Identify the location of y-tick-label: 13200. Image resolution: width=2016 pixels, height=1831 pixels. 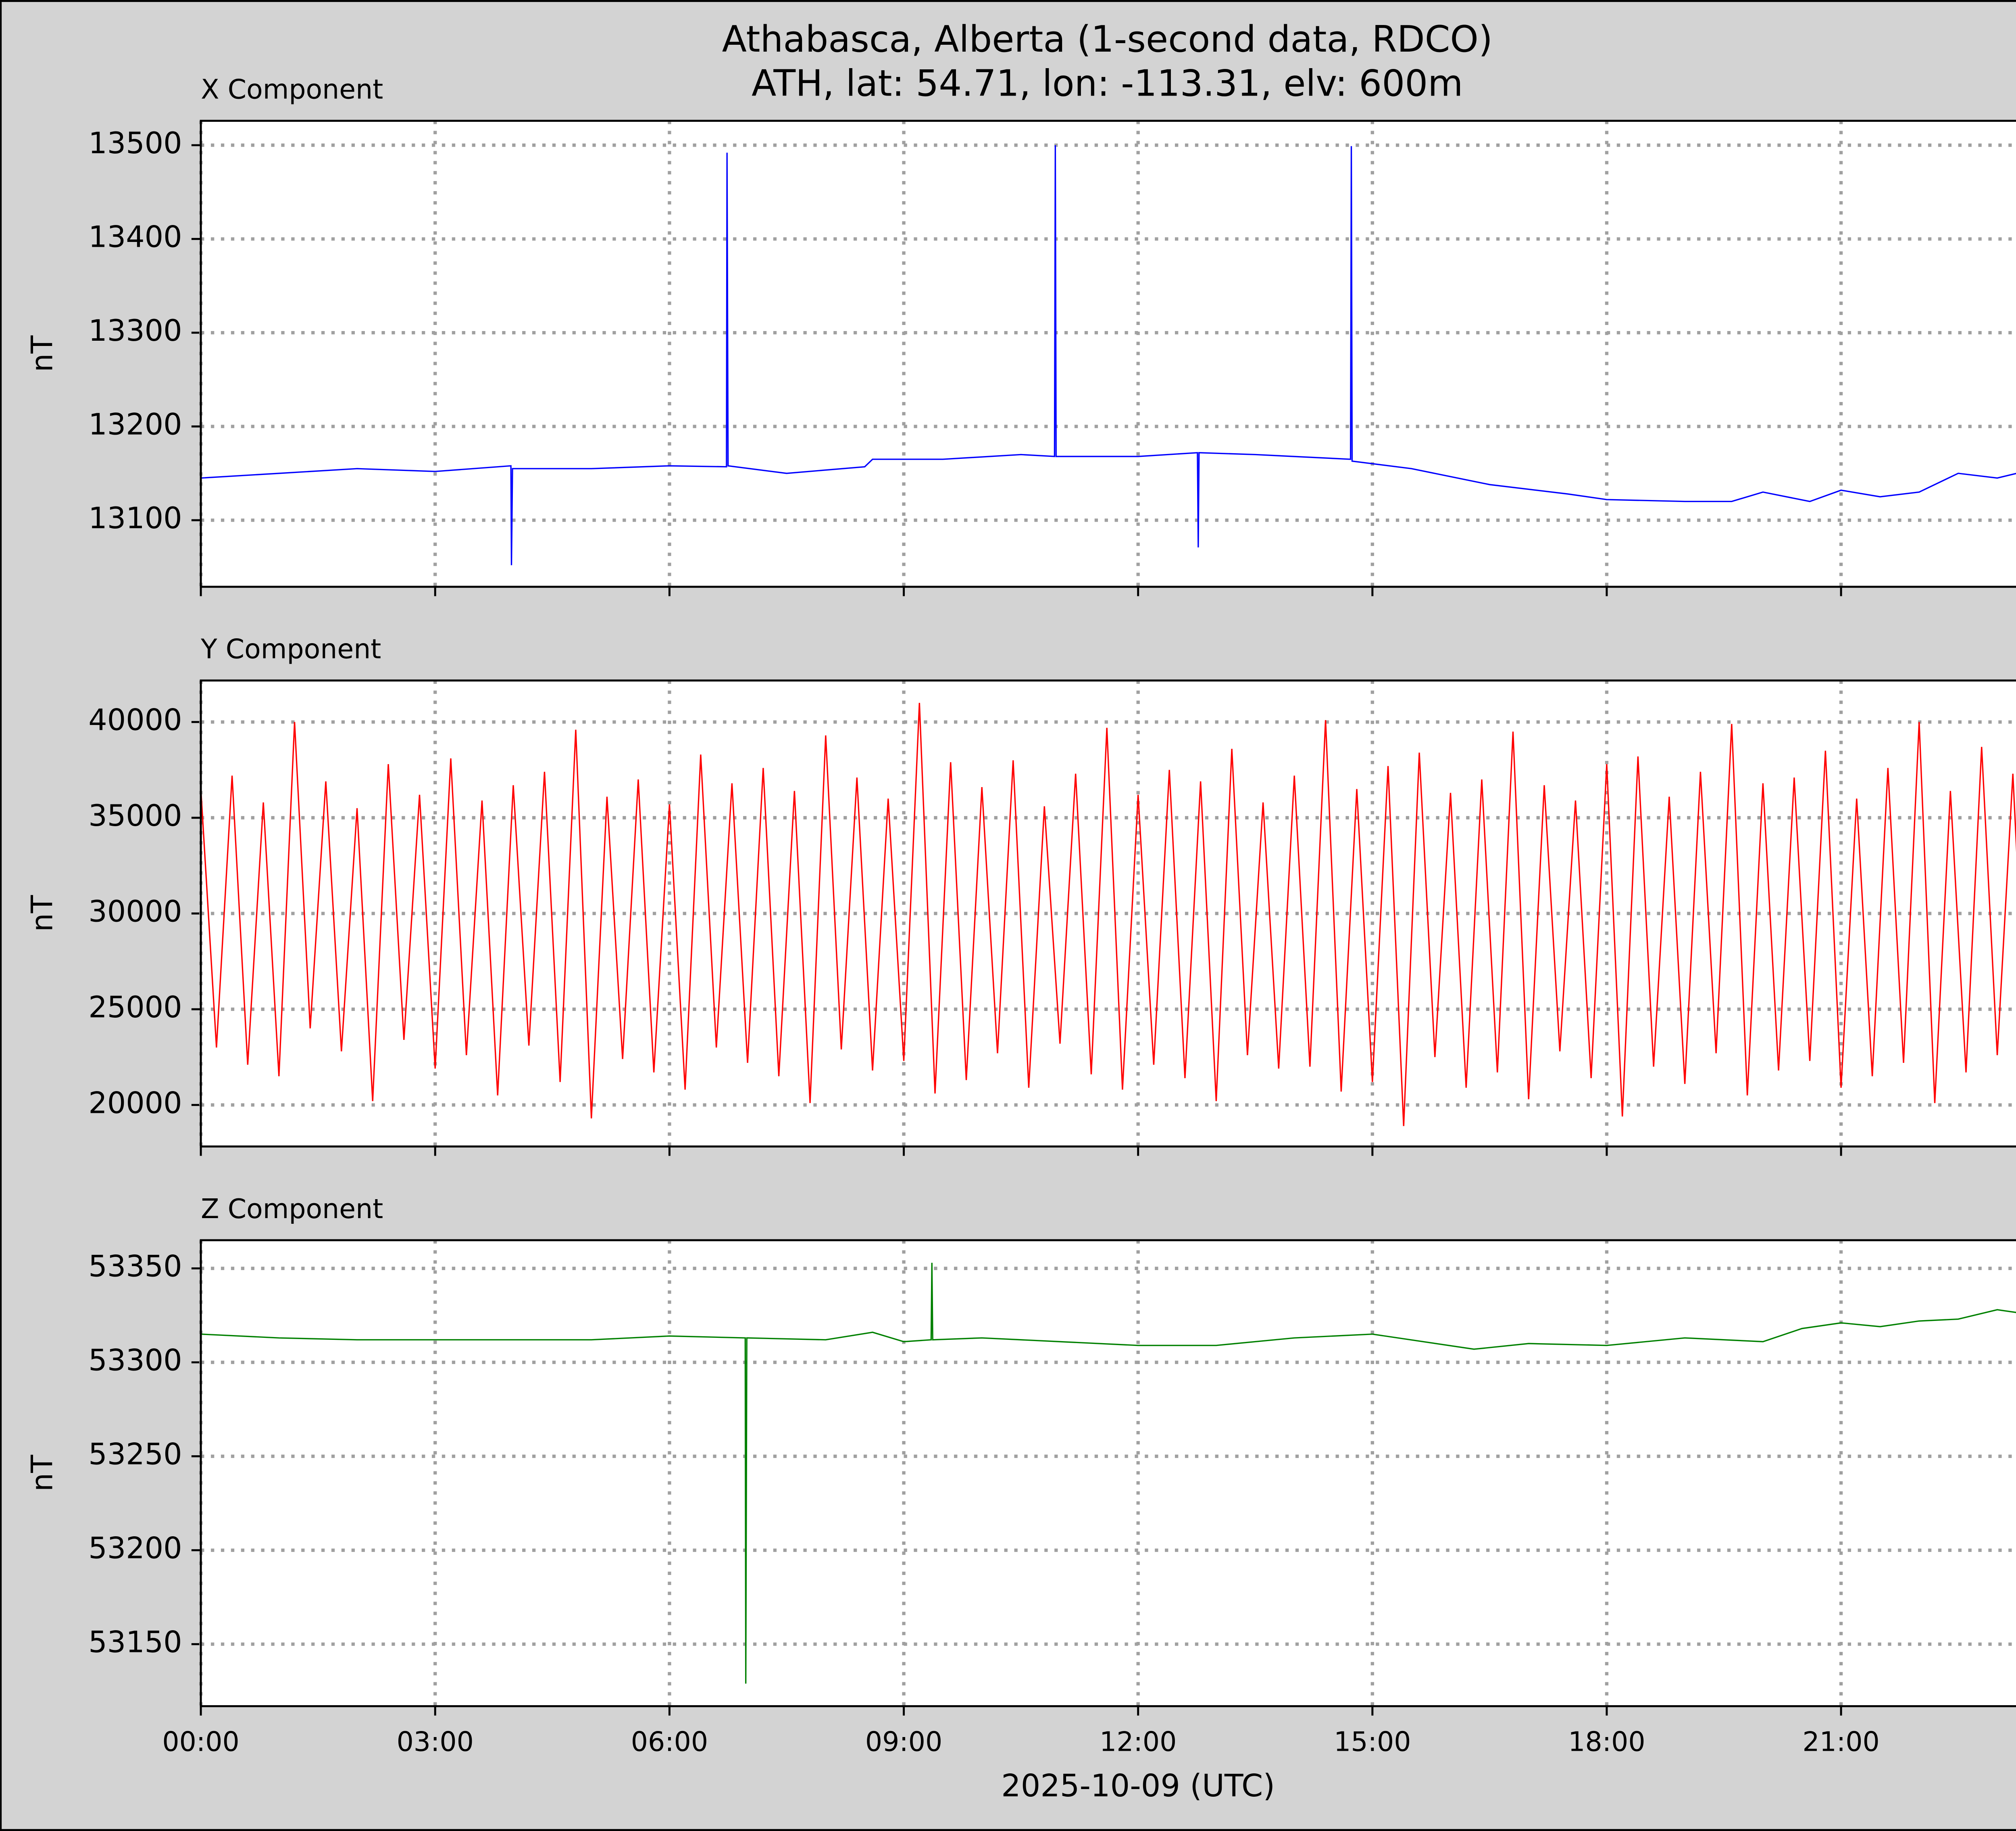
(135, 425).